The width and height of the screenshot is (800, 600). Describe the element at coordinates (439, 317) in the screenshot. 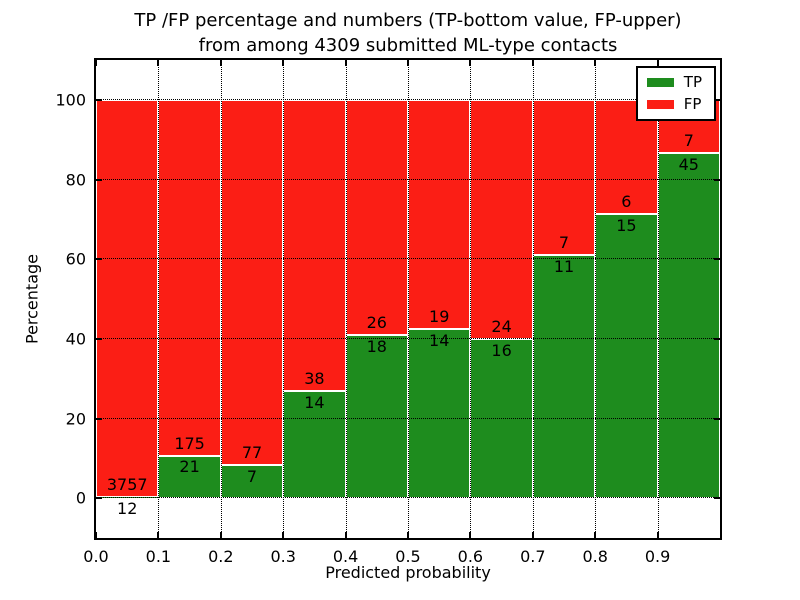

I see `fp-count-label: 19` at that location.